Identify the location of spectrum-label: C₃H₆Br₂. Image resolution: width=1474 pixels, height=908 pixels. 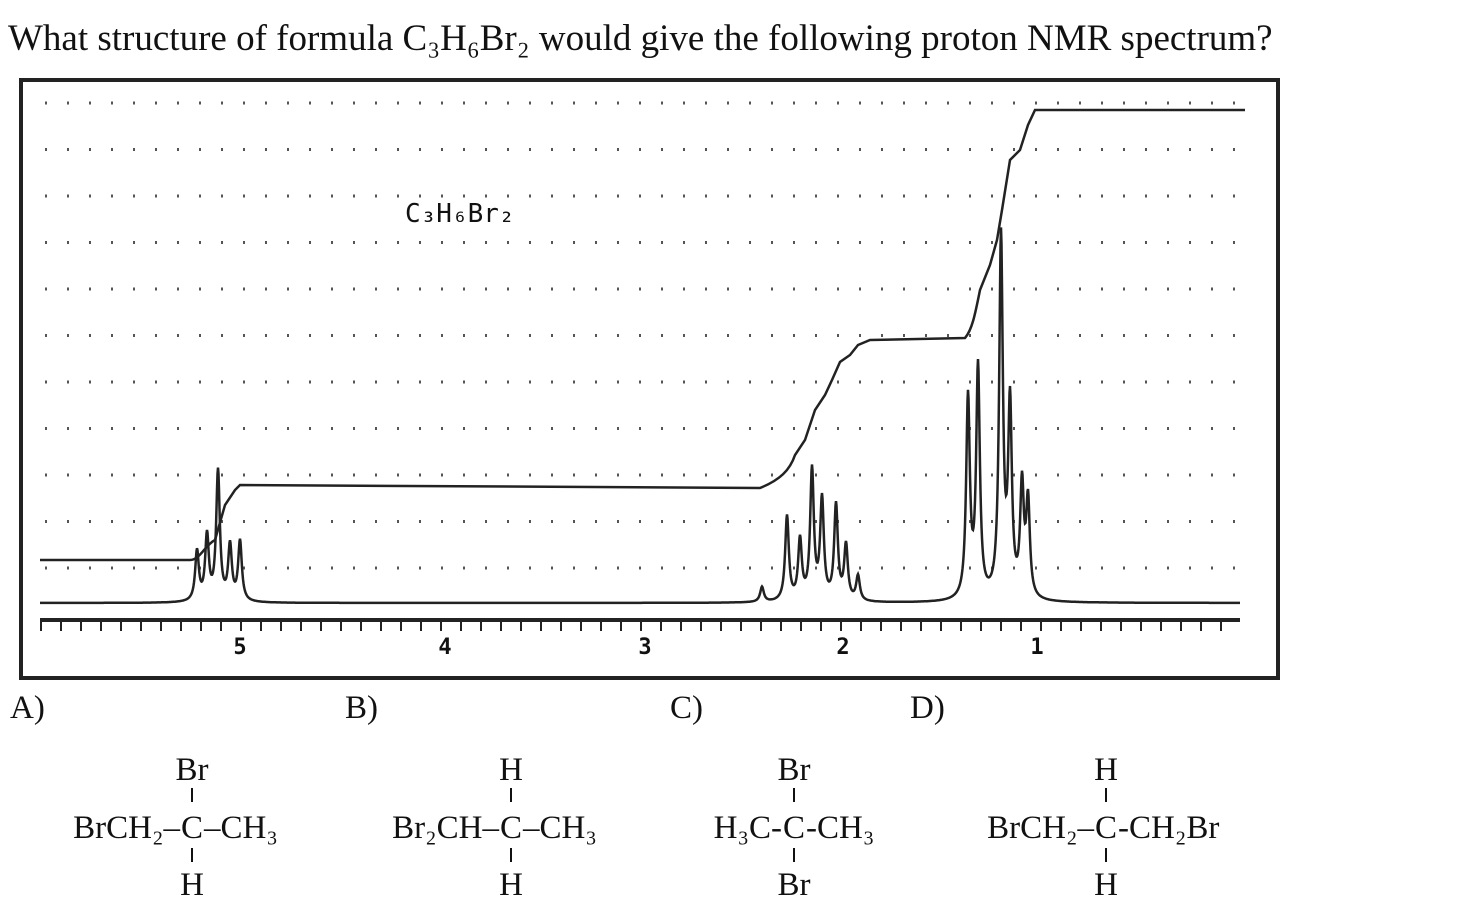
(460, 214).